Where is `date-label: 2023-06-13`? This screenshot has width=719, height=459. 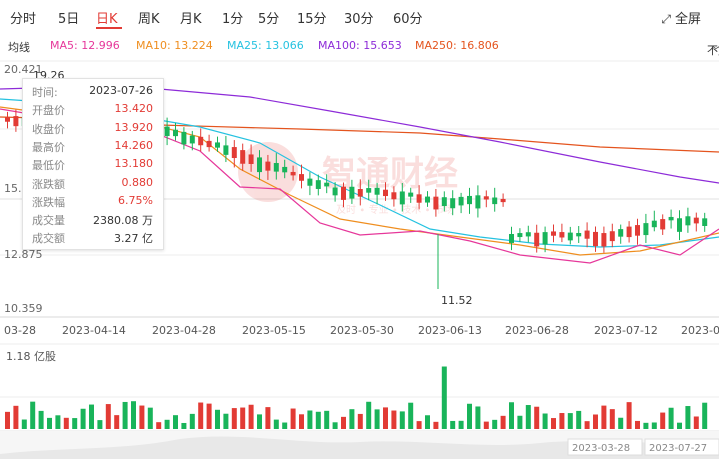
date-label: 2023-06-13 is located at coordinates (450, 330).